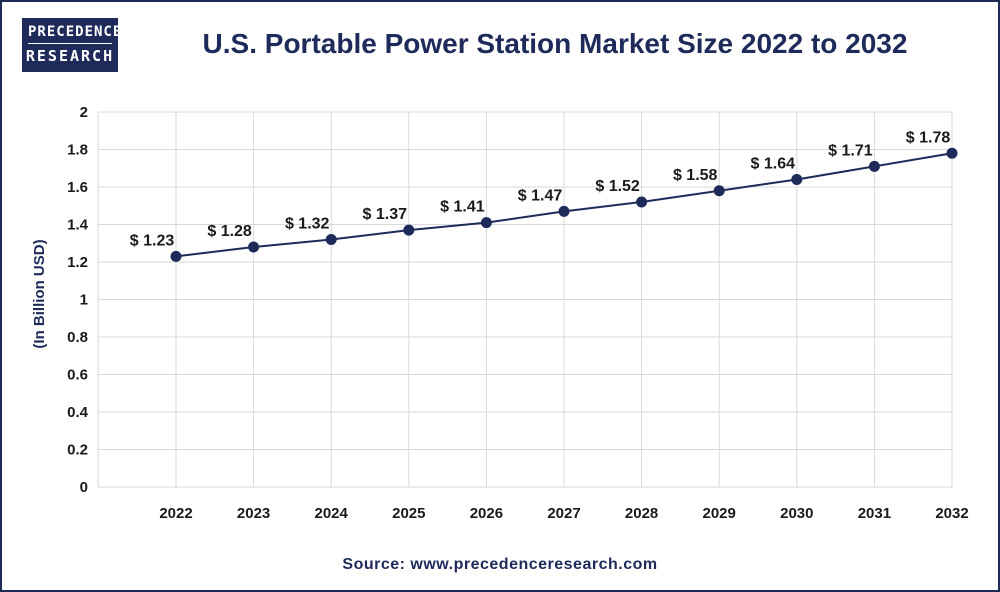 The image size is (1000, 592). What do you see at coordinates (773, 164) in the screenshot?
I see `data-label: $ 1.64` at bounding box center [773, 164].